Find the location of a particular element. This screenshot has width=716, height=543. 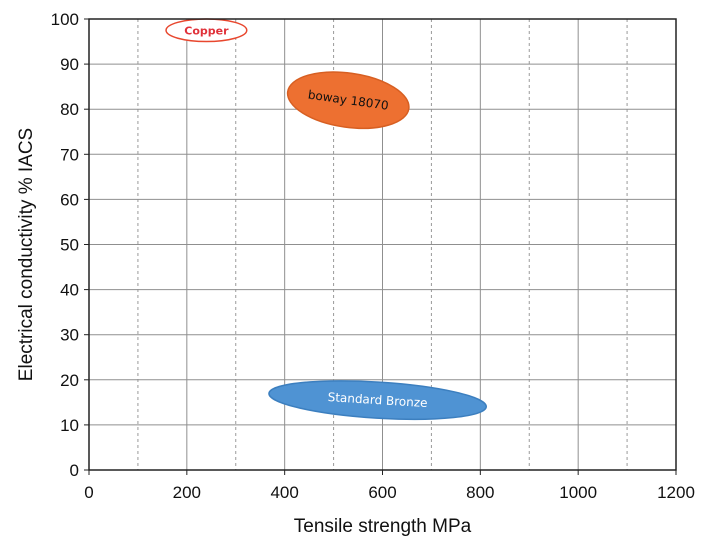

y-tick-label: 90 is located at coordinates (69, 64).